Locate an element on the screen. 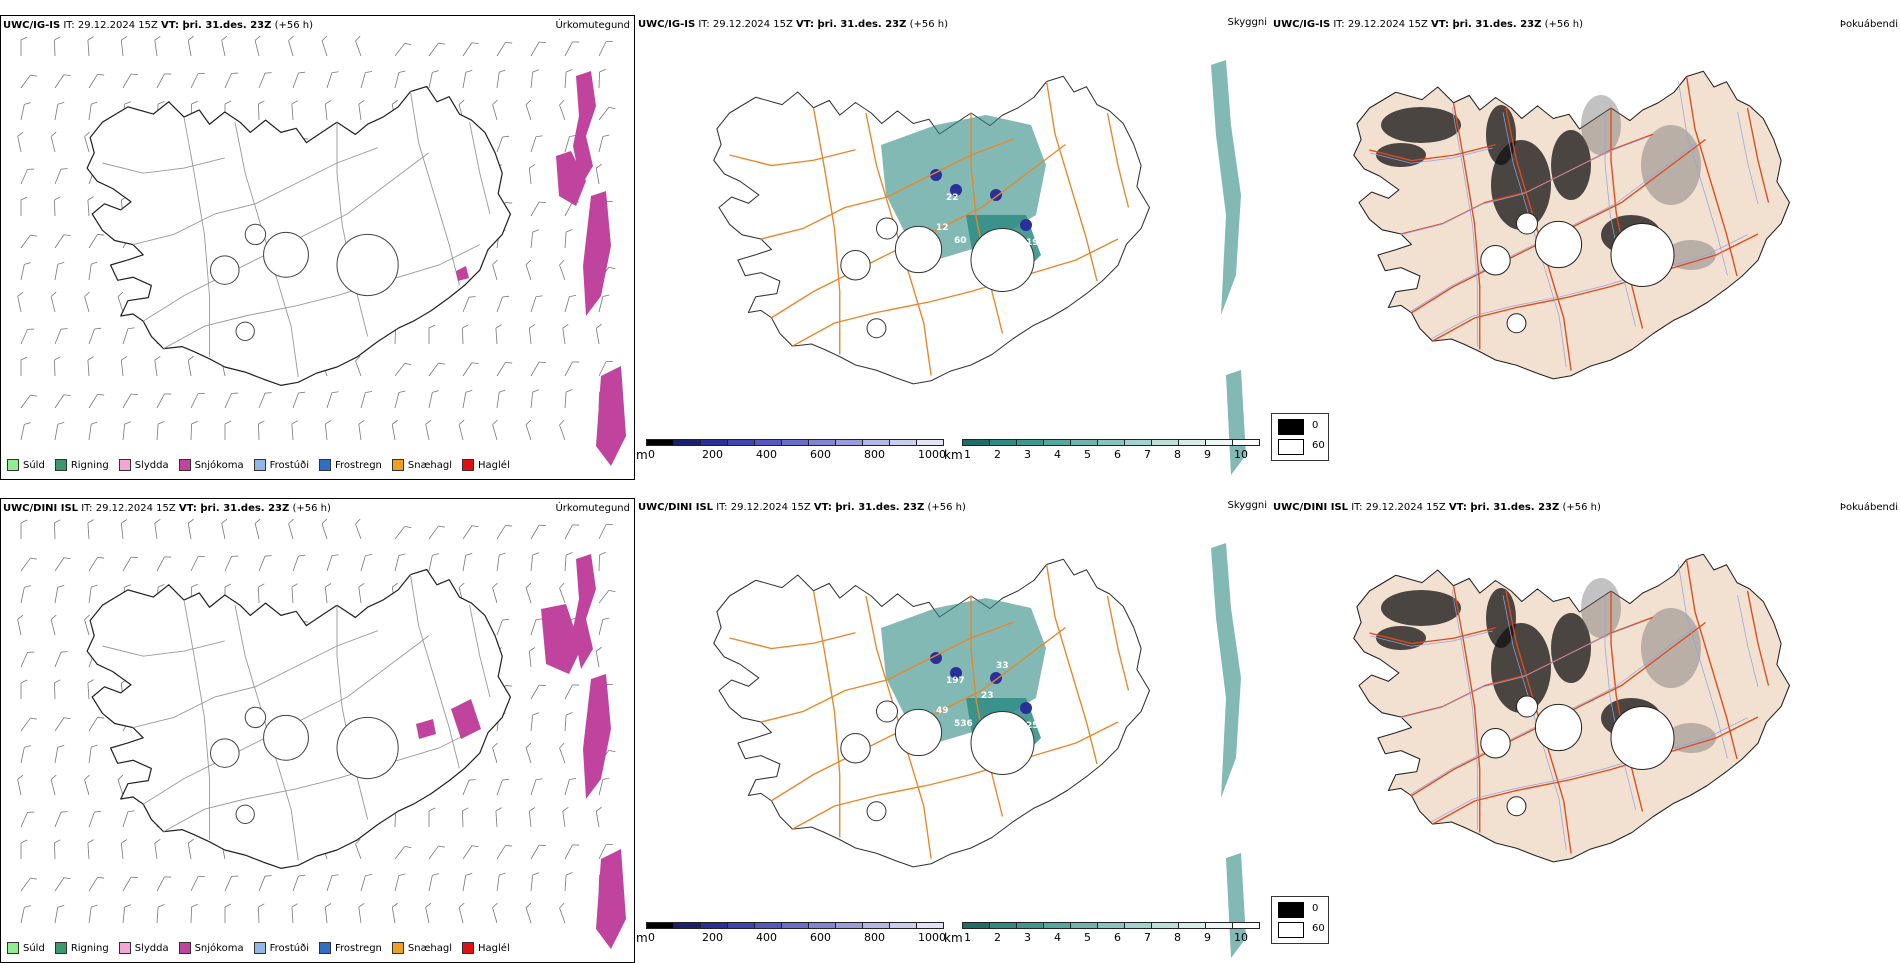 Image resolution: width=1900 pixels, height=963 pixels. colorbar-tick: 0 is located at coordinates (651, 937).